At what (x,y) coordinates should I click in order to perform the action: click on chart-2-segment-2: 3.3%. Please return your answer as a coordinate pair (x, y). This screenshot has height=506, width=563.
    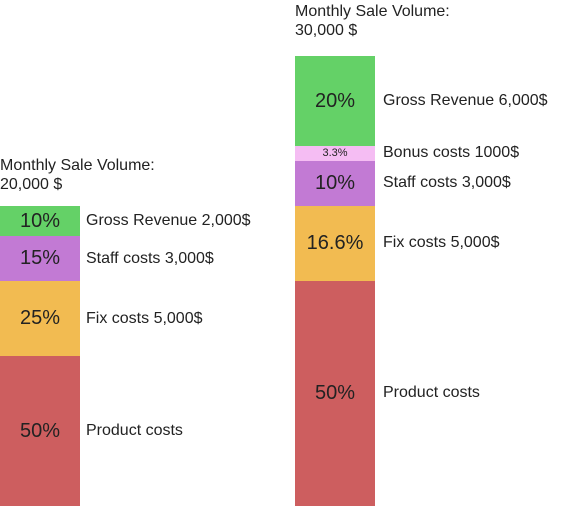
    Looking at the image, I should click on (335, 153).